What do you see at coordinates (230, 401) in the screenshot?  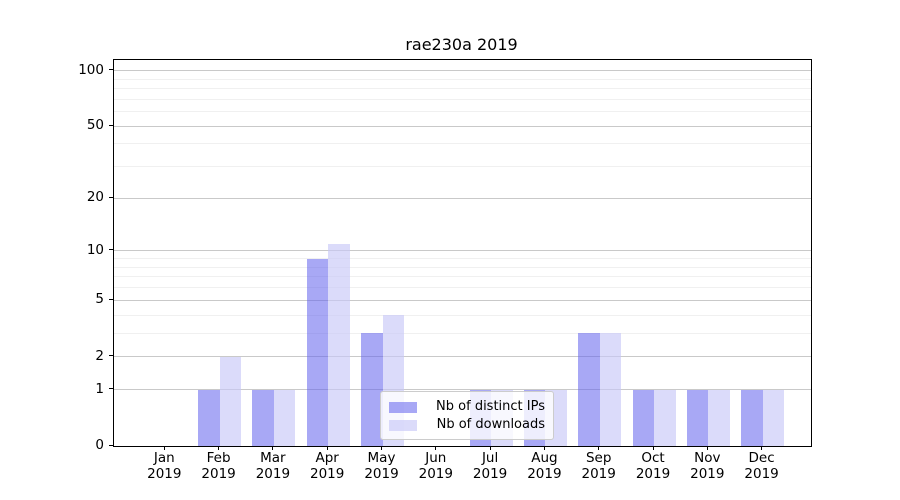 I see `bar-feb-downloads` at bounding box center [230, 401].